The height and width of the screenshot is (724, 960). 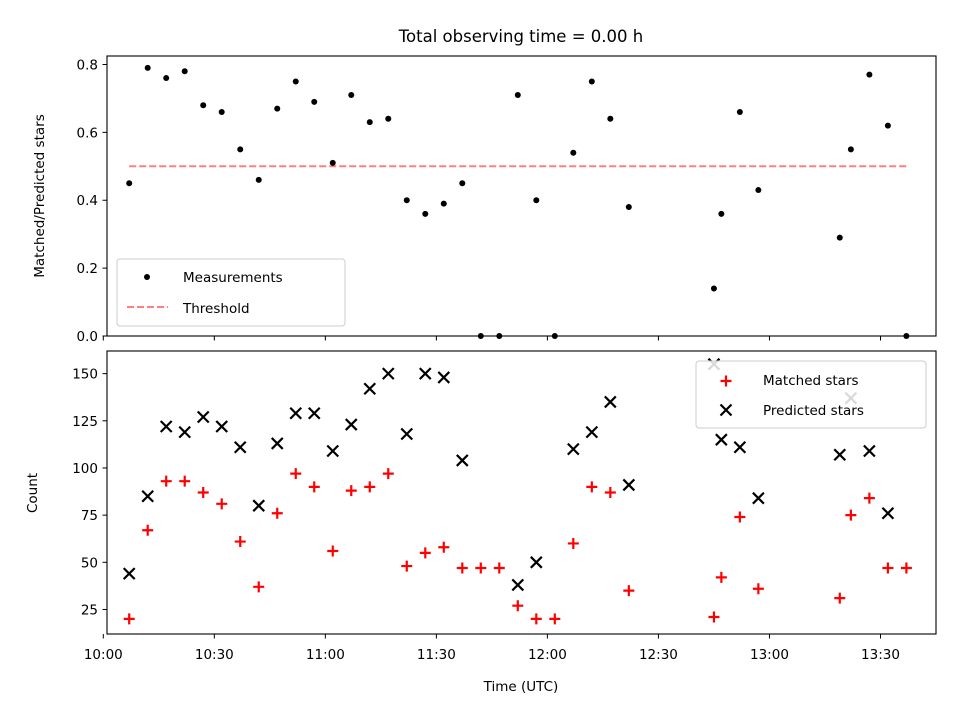 What do you see at coordinates (89, 610) in the screenshot?
I see `bottom-y-tick-label: 25` at bounding box center [89, 610].